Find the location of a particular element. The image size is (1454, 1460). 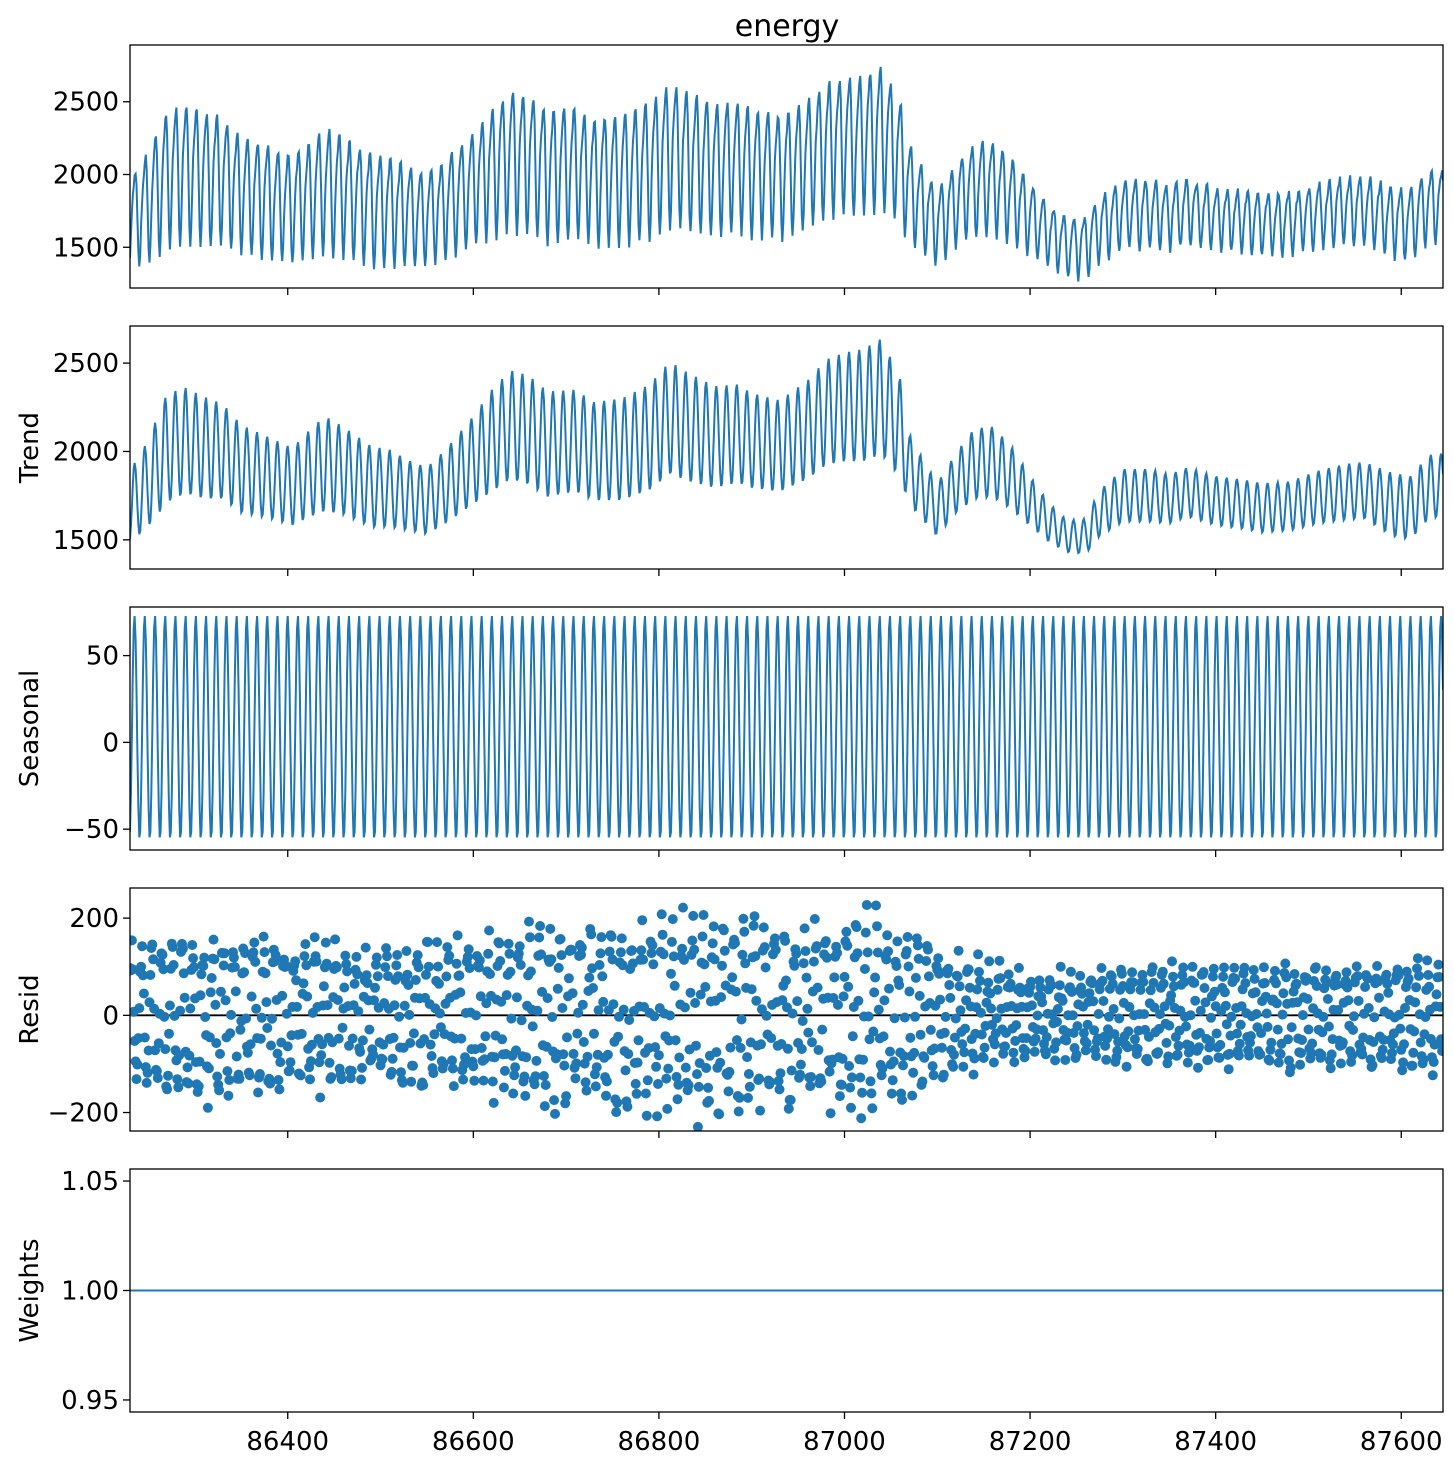

y-tick-label: 0.95 is located at coordinates (90, 1401).